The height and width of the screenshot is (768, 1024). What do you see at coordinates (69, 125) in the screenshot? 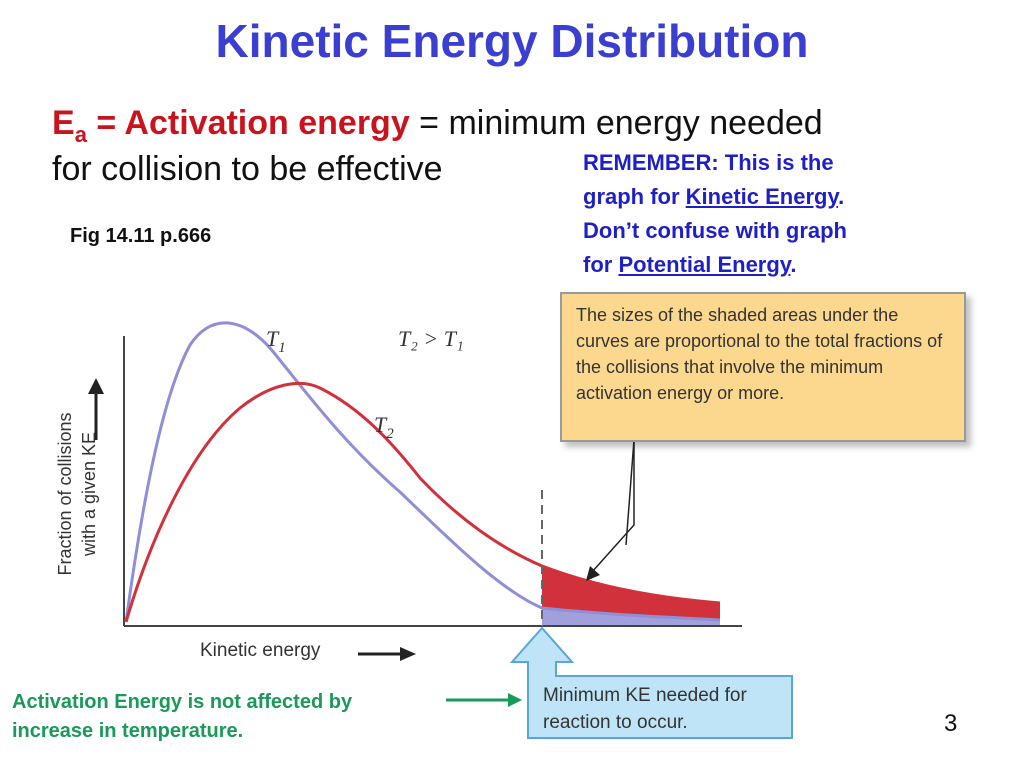
I see `ea-symbol: Ea` at bounding box center [69, 125].